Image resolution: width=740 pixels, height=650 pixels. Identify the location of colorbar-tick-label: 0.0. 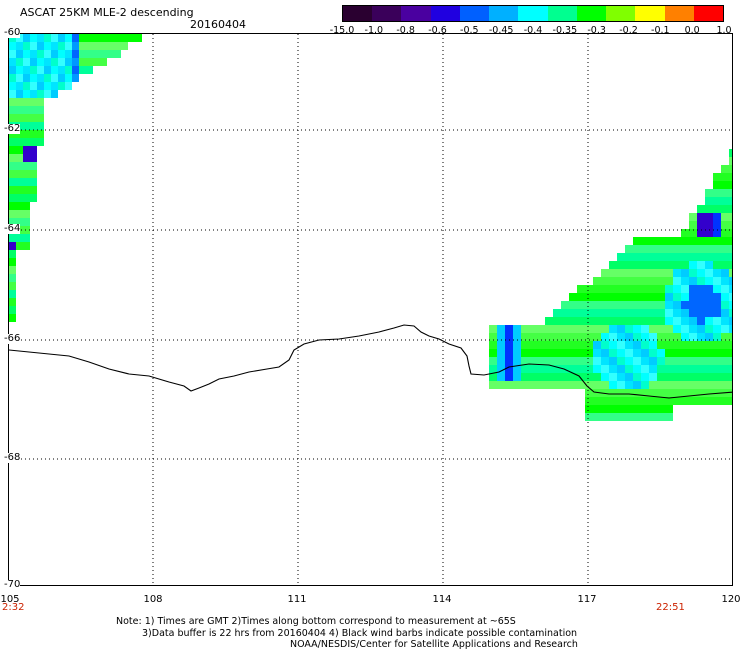
(692, 30).